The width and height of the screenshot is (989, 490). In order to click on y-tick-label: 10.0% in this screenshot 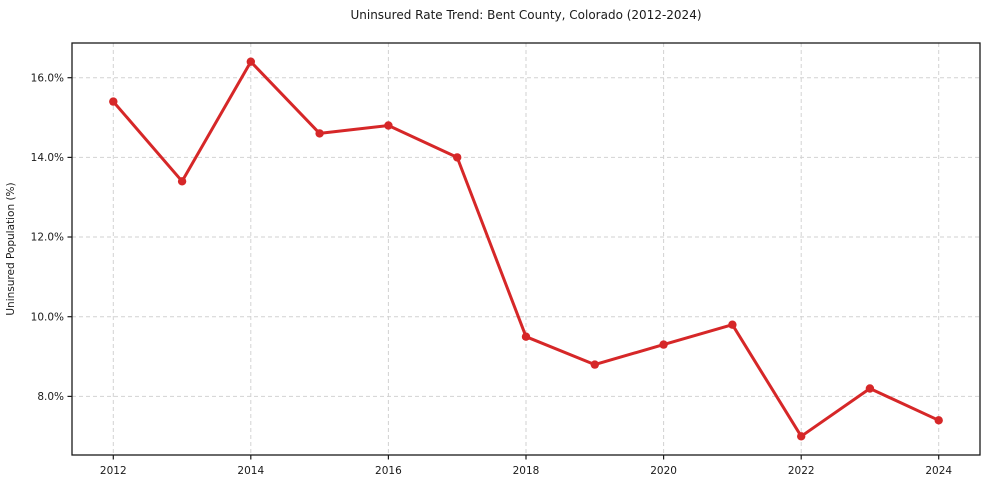, I will do `click(47, 317)`.